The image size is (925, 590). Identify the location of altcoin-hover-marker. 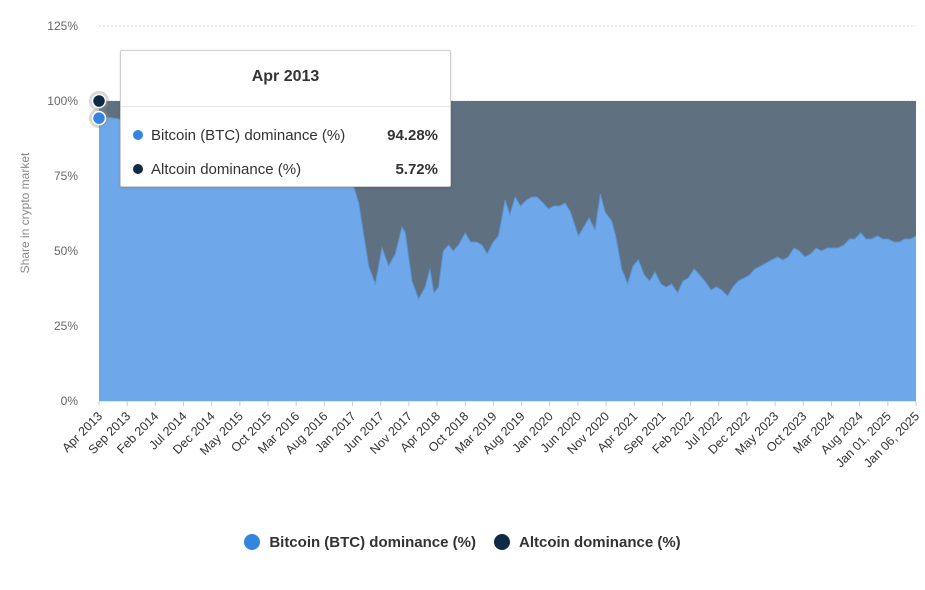
(99, 101).